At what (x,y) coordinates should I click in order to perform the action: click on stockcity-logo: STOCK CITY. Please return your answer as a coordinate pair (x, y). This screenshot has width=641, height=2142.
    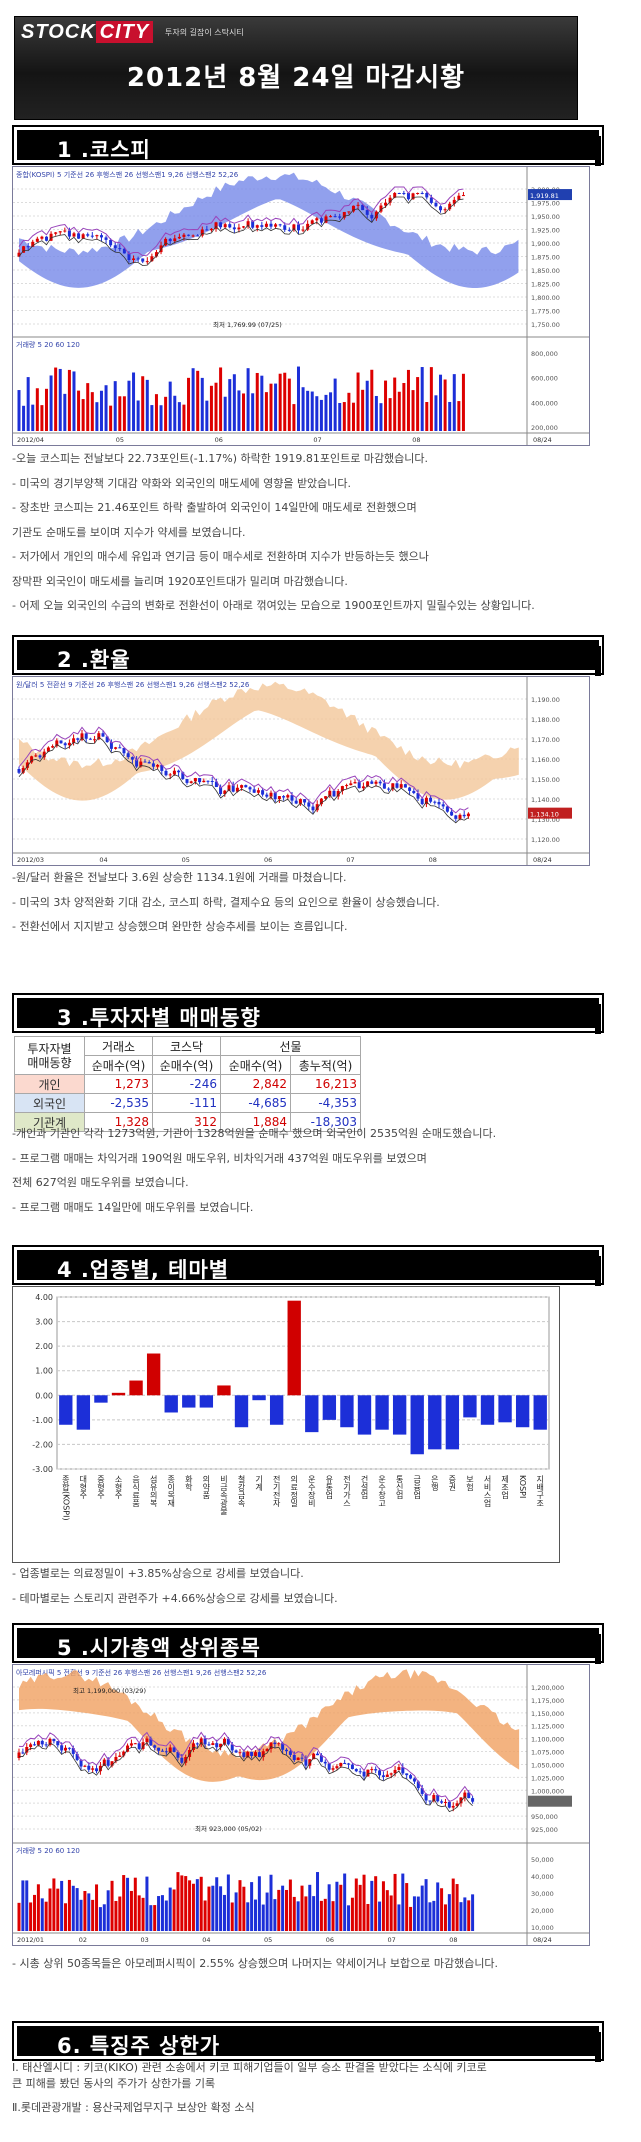
    Looking at the image, I should click on (87, 32).